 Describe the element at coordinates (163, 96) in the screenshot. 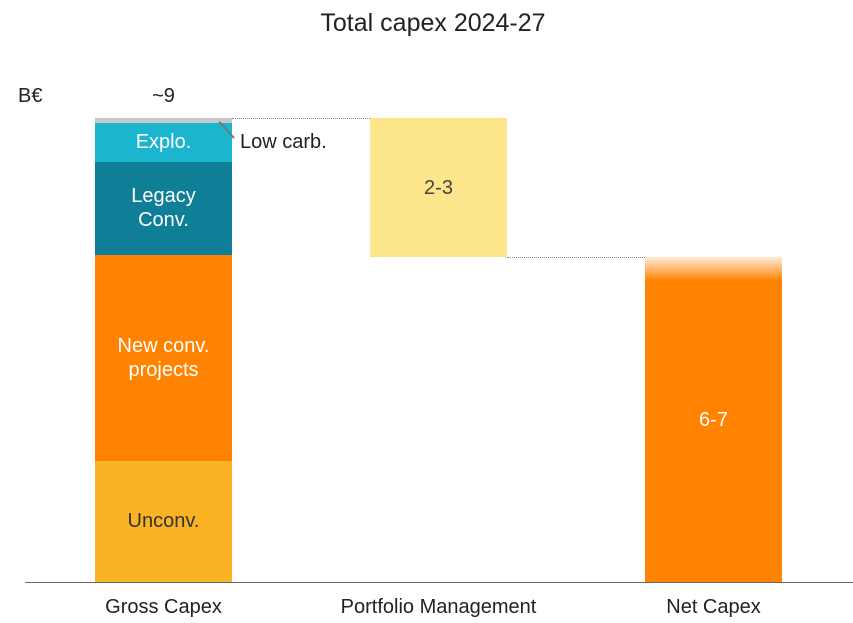

I see `total-label: ~9` at that location.